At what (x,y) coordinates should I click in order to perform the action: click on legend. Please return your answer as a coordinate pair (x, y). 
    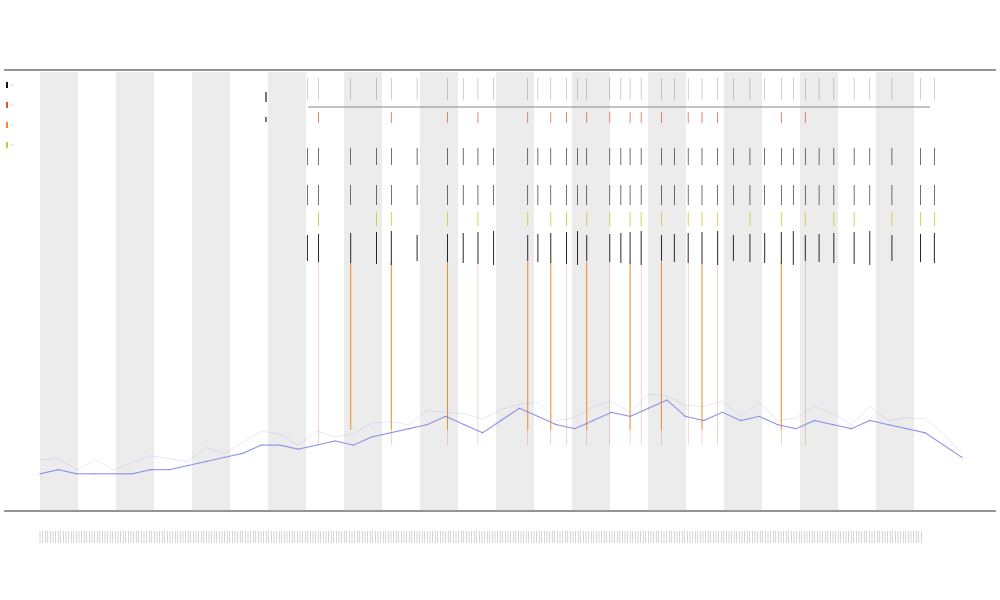
    Looking at the image, I should click on (136, 115).